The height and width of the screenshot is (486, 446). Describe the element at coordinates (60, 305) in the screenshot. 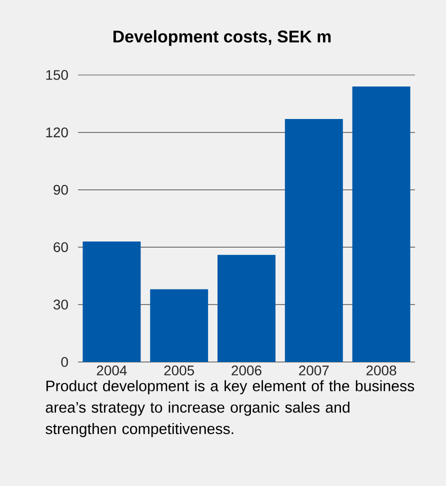

I see `y-tick-label: 30` at that location.